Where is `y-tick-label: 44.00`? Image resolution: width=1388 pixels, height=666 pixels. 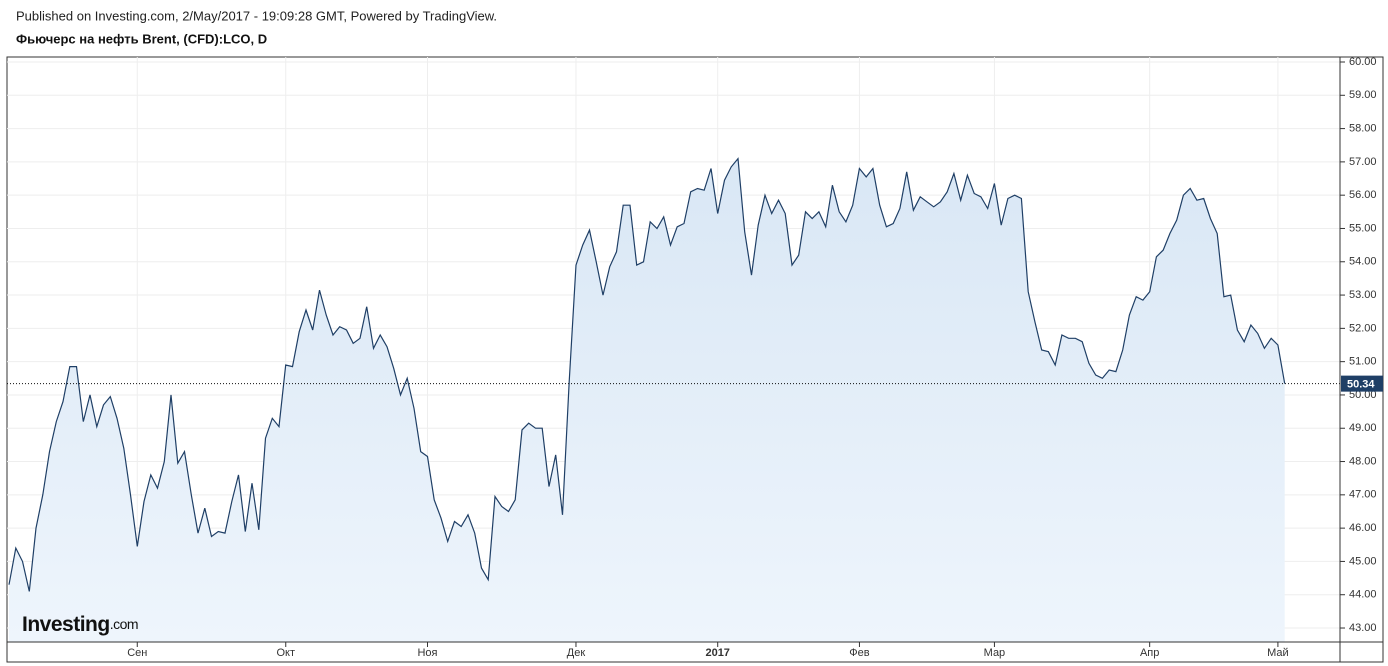
y-tick-label: 44.00 is located at coordinates (1363, 595).